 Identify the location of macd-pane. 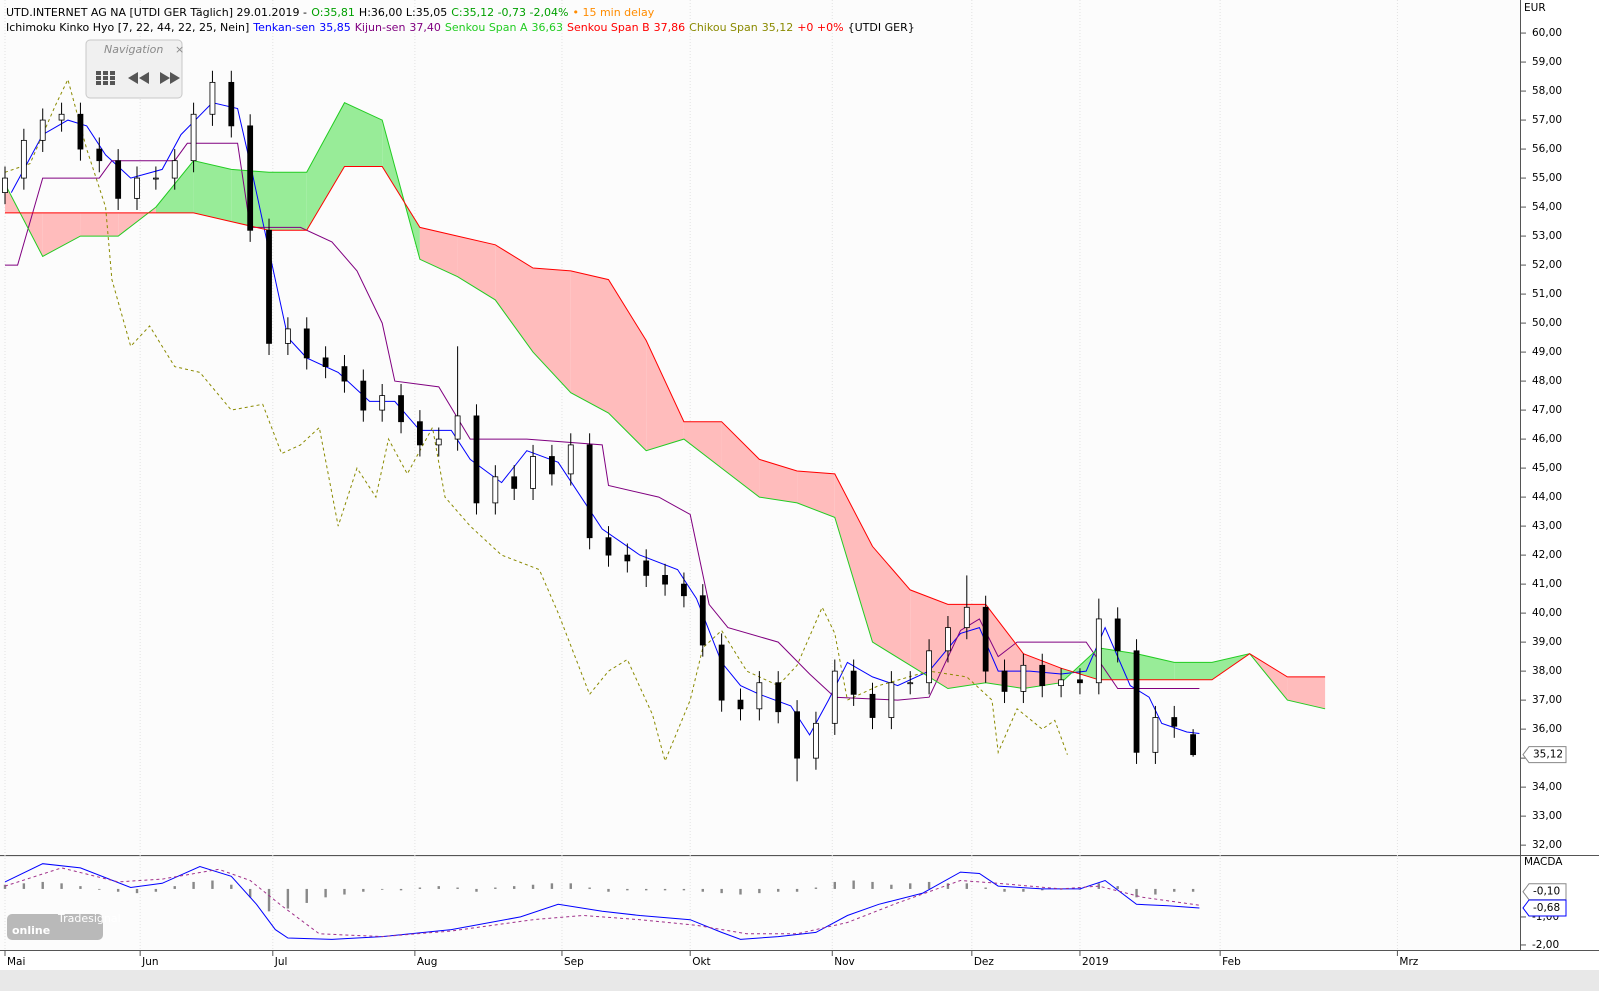
(760, 903).